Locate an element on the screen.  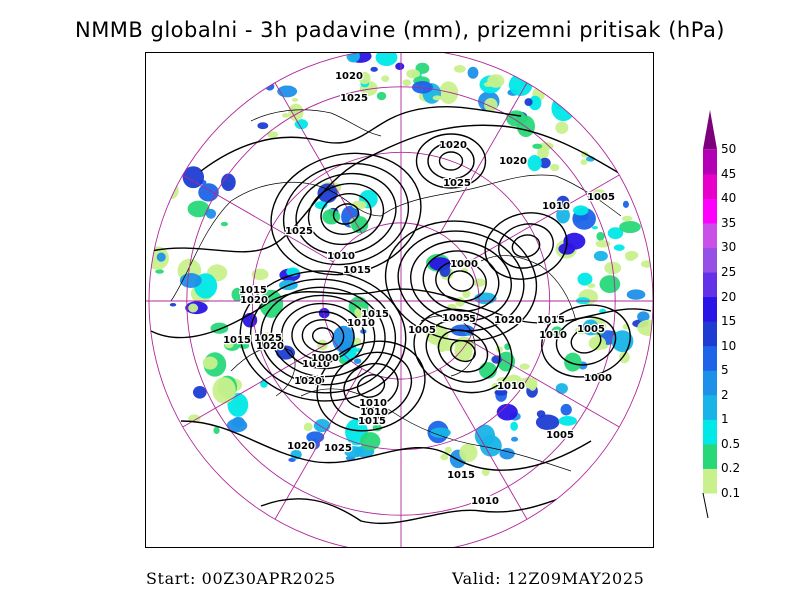
coastline is located at coordinates (276, 241).